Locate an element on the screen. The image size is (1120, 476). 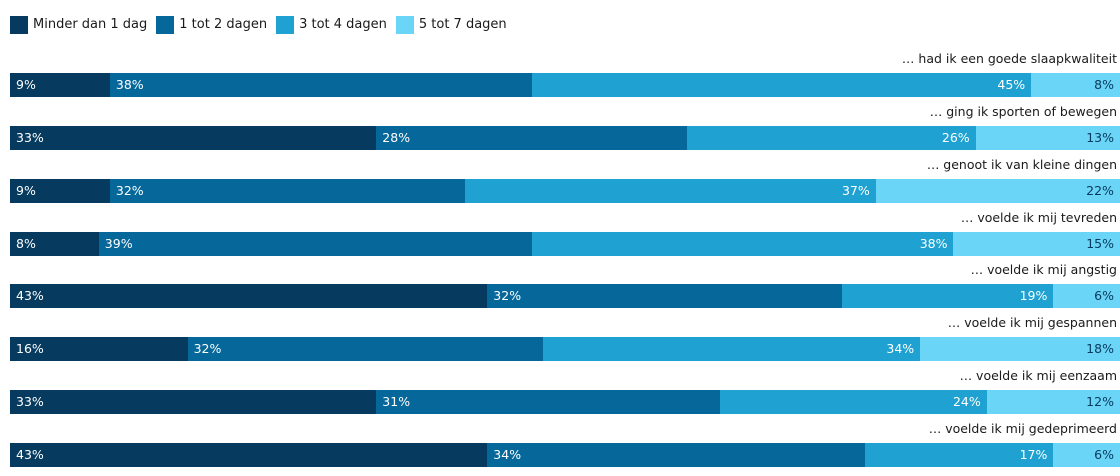
stacked-bar: 8% 39% 38% 15% is located at coordinates (565, 243).